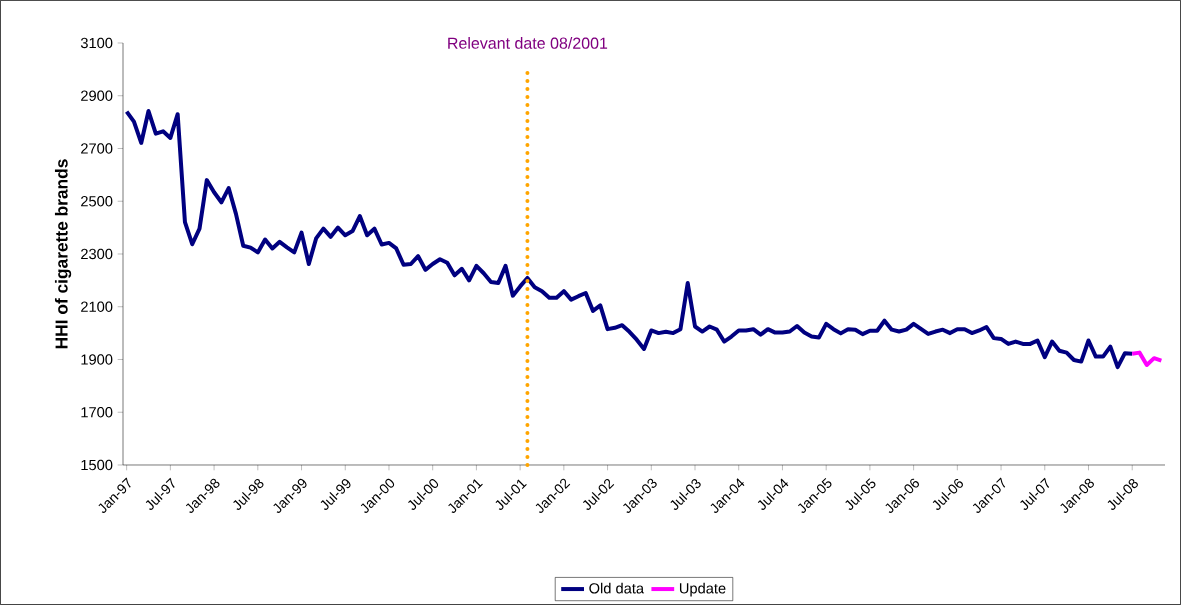 The width and height of the screenshot is (1181, 605). Describe the element at coordinates (97, 306) in the screenshot. I see `y-tick-label: 2100` at that location.